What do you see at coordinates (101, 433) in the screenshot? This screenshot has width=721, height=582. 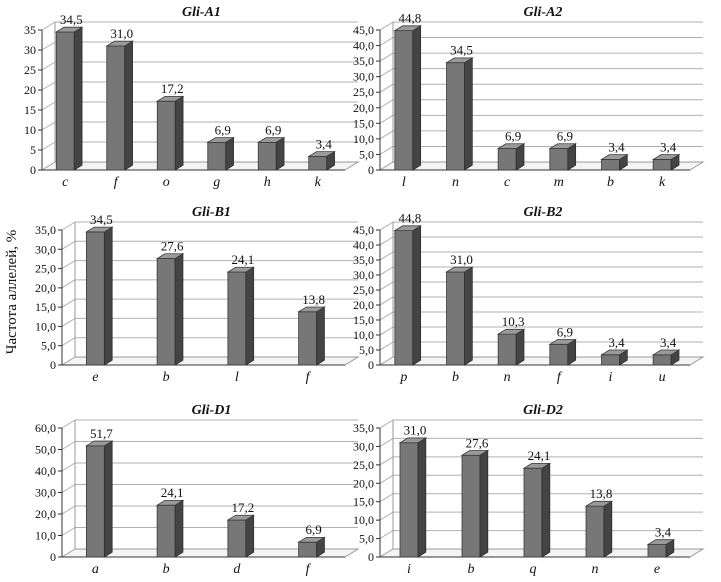 I see `data-label: 51,7` at bounding box center [101, 433].